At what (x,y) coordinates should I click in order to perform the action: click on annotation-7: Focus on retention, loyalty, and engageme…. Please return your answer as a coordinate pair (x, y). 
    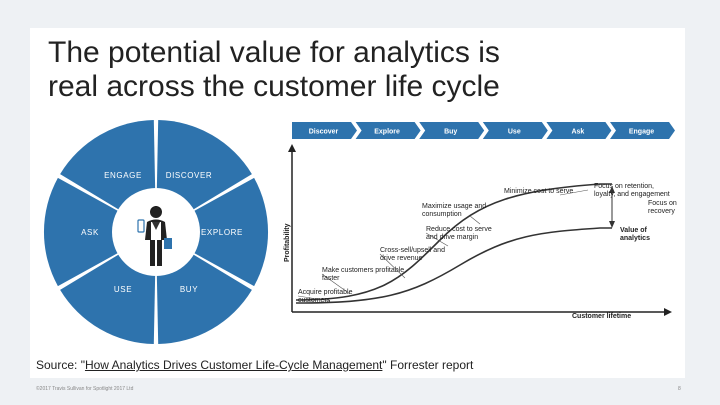
    Looking at the image, I should click on (632, 190).